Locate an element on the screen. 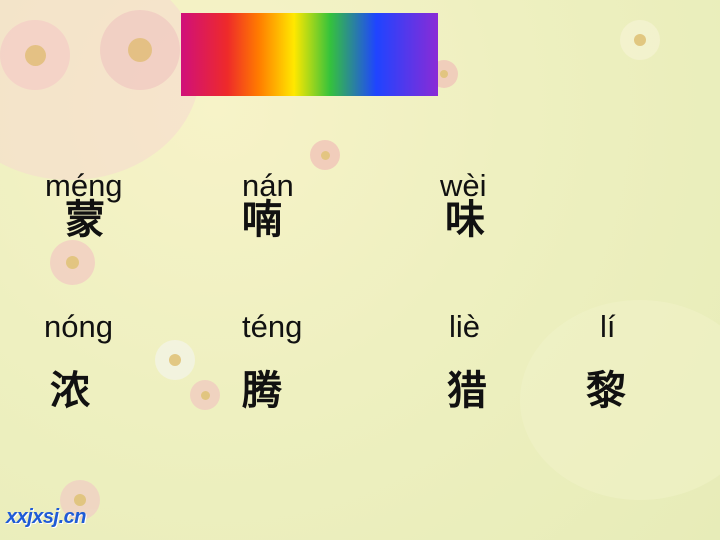  pinyin-wei: wèi is located at coordinates (463, 185).